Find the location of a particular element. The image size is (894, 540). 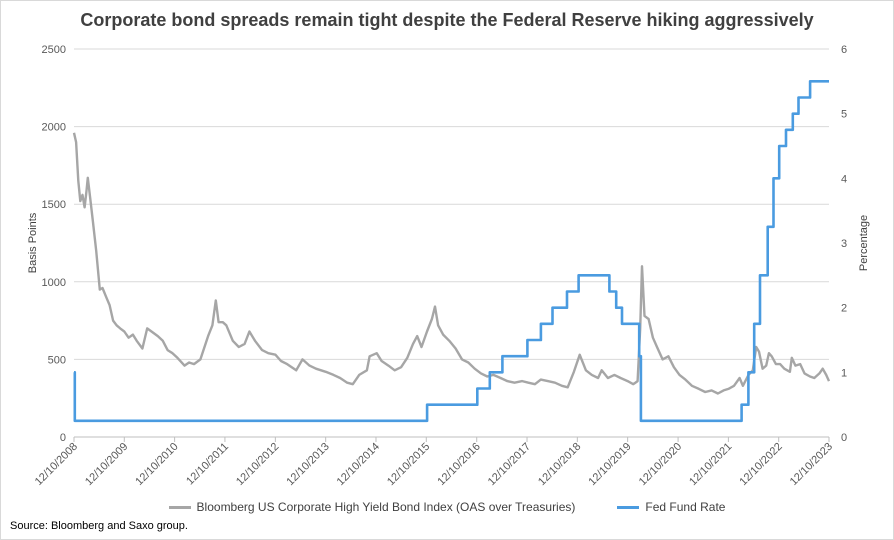

x-axis-tick-label: 12/10/2022 is located at coordinates (760, 464).